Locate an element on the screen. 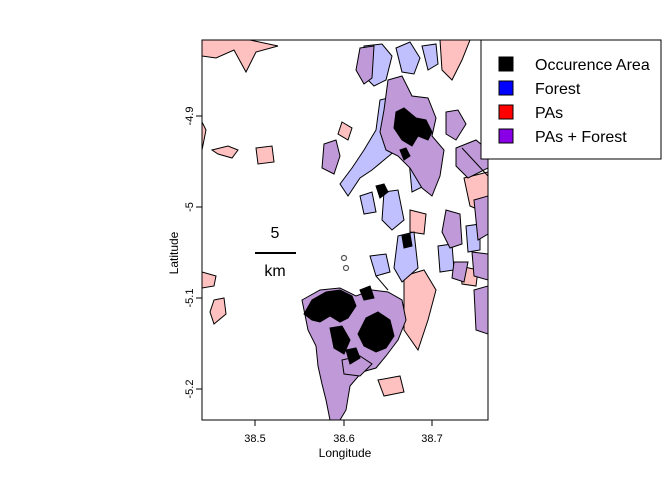  occurrence-points is located at coordinates (345, 263).